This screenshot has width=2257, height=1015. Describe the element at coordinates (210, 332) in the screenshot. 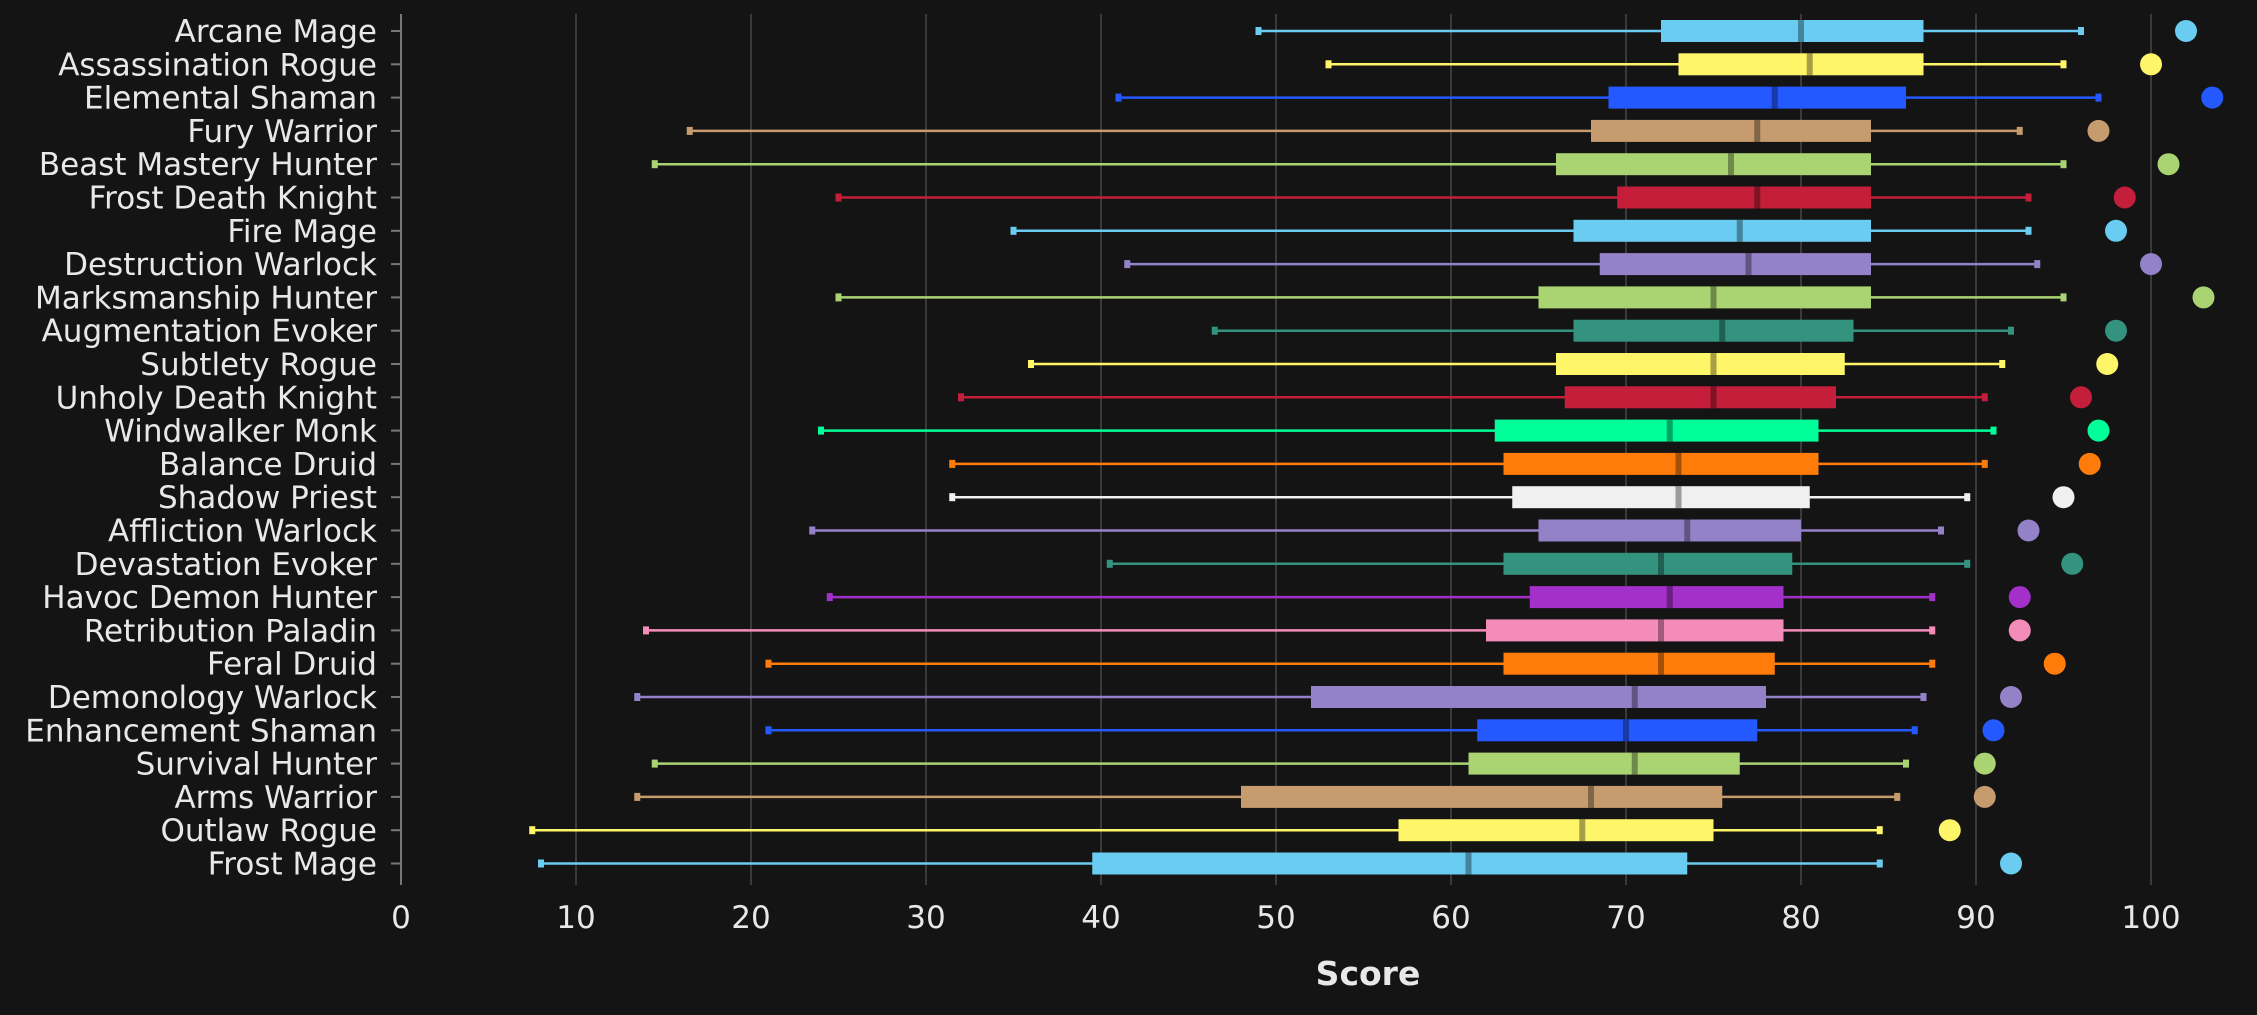

I see `category-label: Augmentation Evoker` at that location.